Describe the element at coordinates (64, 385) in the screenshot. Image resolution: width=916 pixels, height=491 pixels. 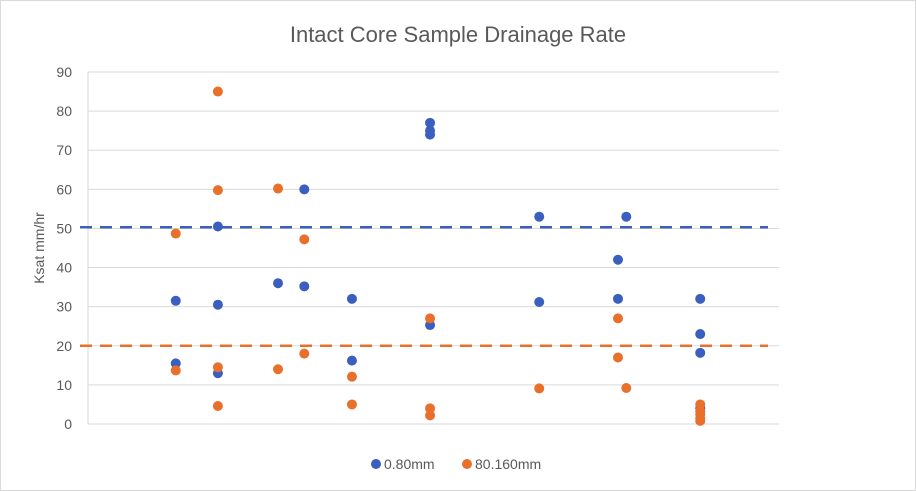
I see `y-tick-label: 10` at that location.